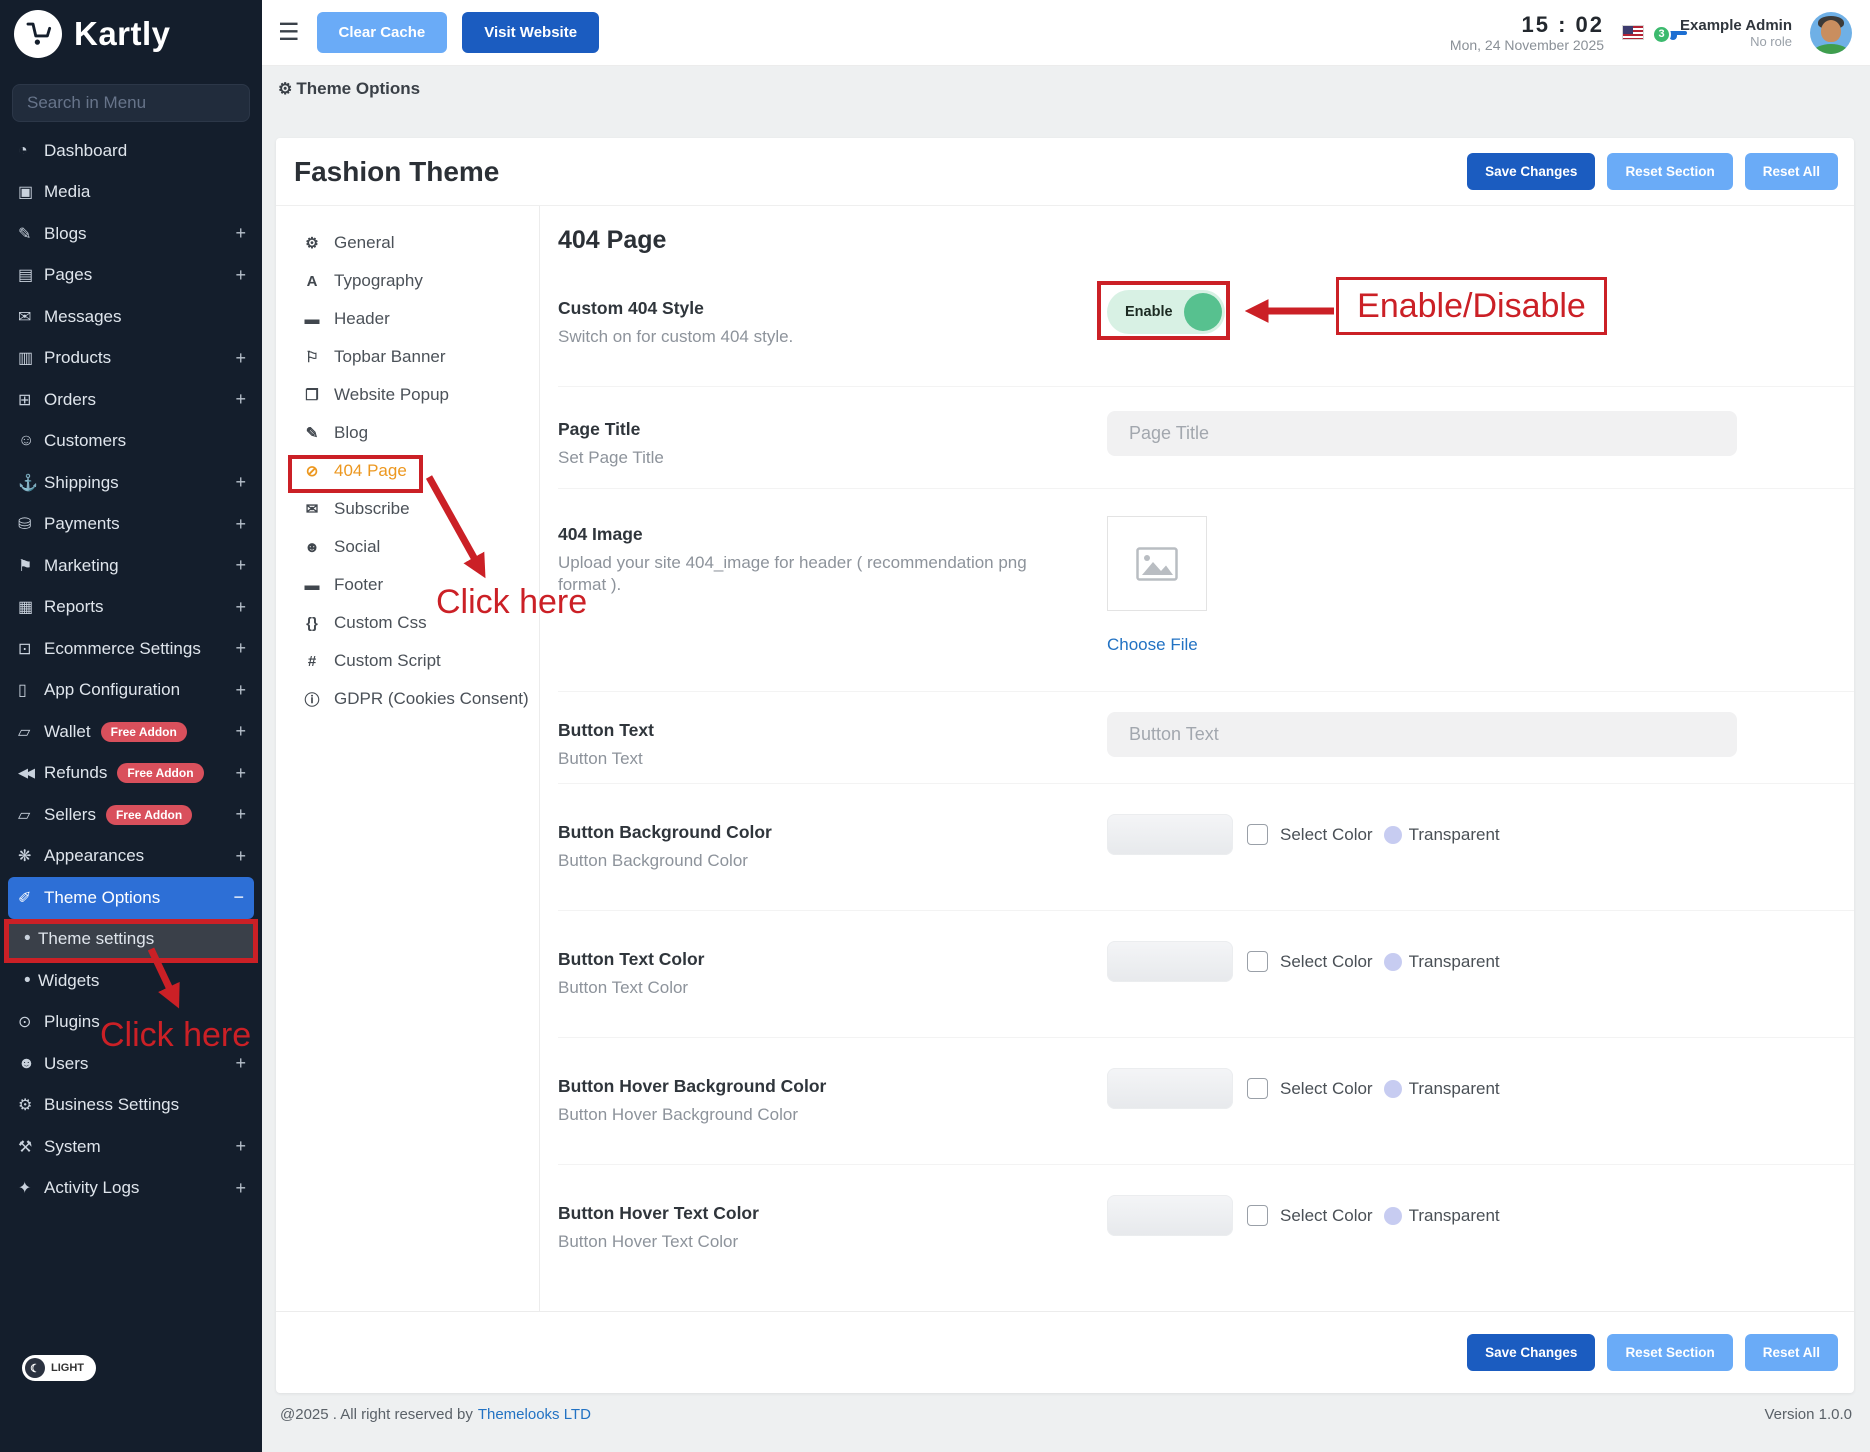 This screenshot has height=1452, width=1870. What do you see at coordinates (132, 399) in the screenshot?
I see `sidebar-item-orders: ⊞ Orders +` at bounding box center [132, 399].